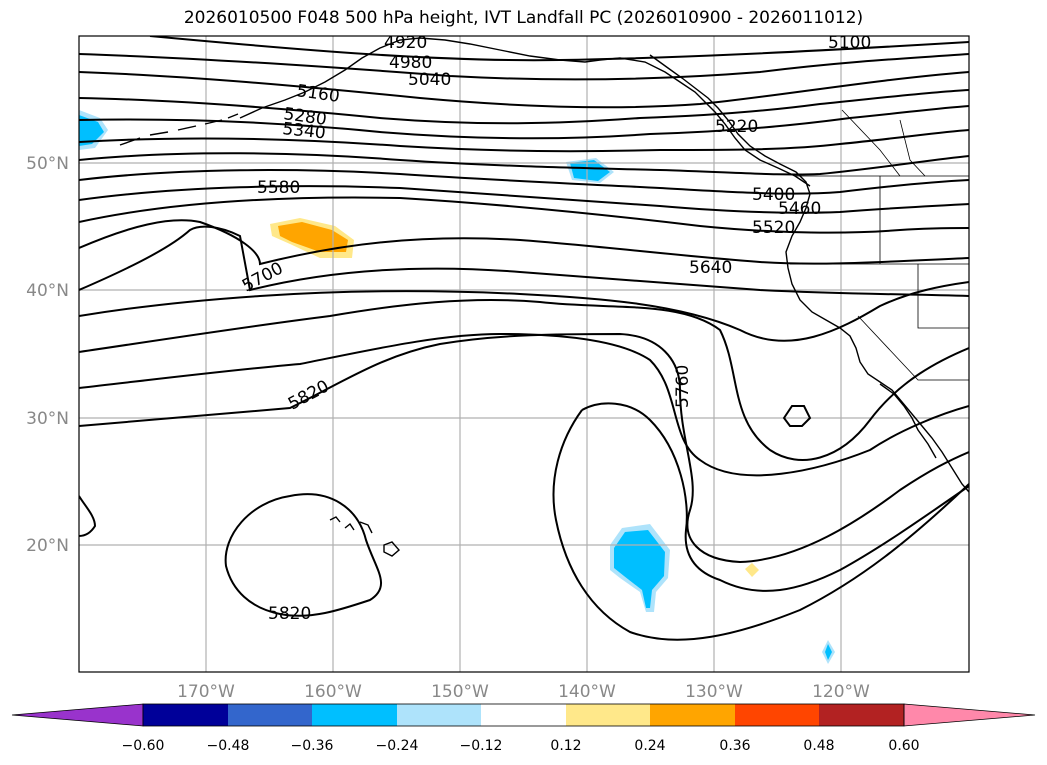  What do you see at coordinates (303, 131) in the screenshot?
I see `contour-label: 5340` at bounding box center [303, 131].